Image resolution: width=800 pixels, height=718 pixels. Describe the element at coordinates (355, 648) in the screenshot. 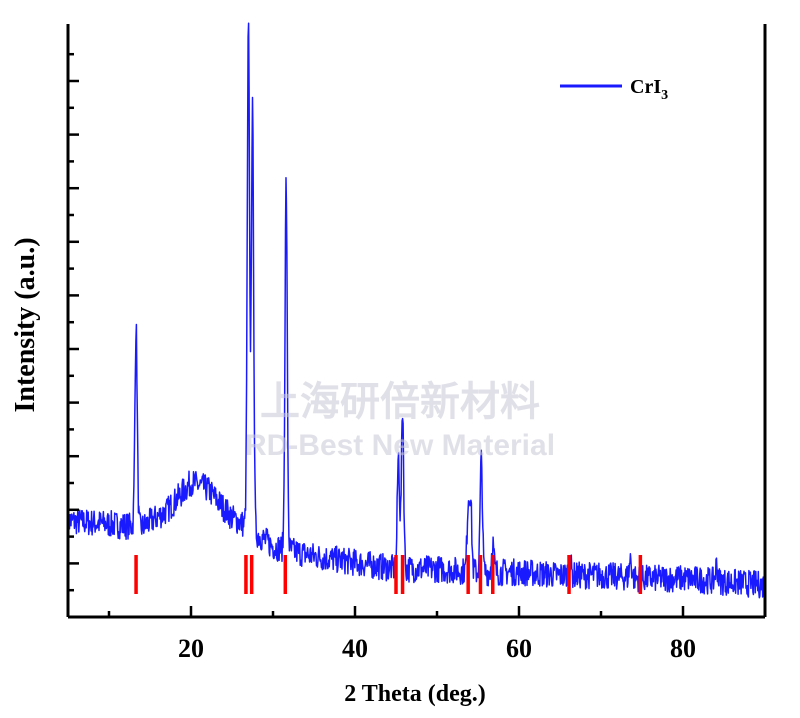

I see `x-tick-label-40: 40` at that location.